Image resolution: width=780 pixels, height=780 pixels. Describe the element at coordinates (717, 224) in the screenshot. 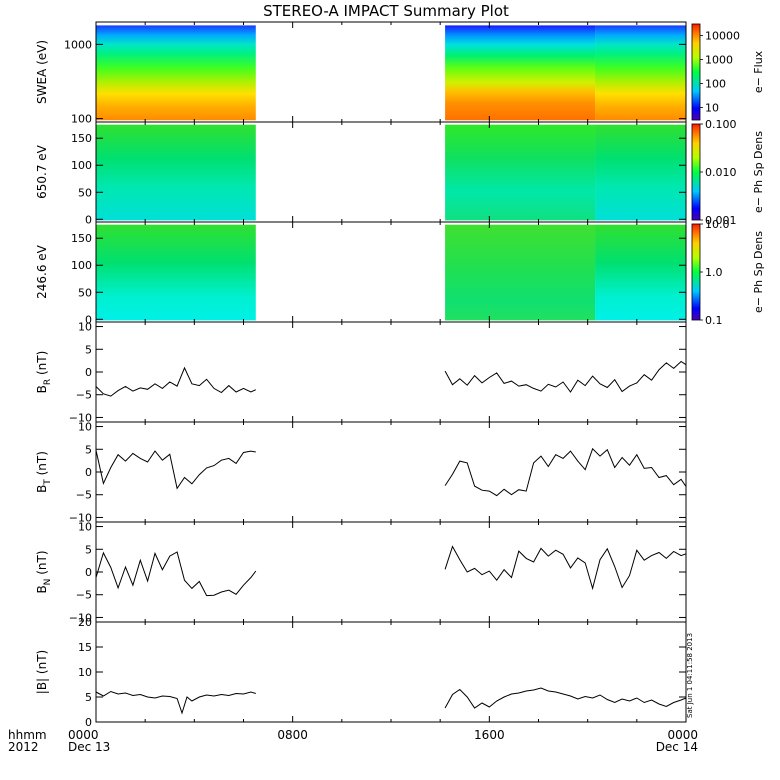

I see `colorbar-tick-label: 10.0` at that location.